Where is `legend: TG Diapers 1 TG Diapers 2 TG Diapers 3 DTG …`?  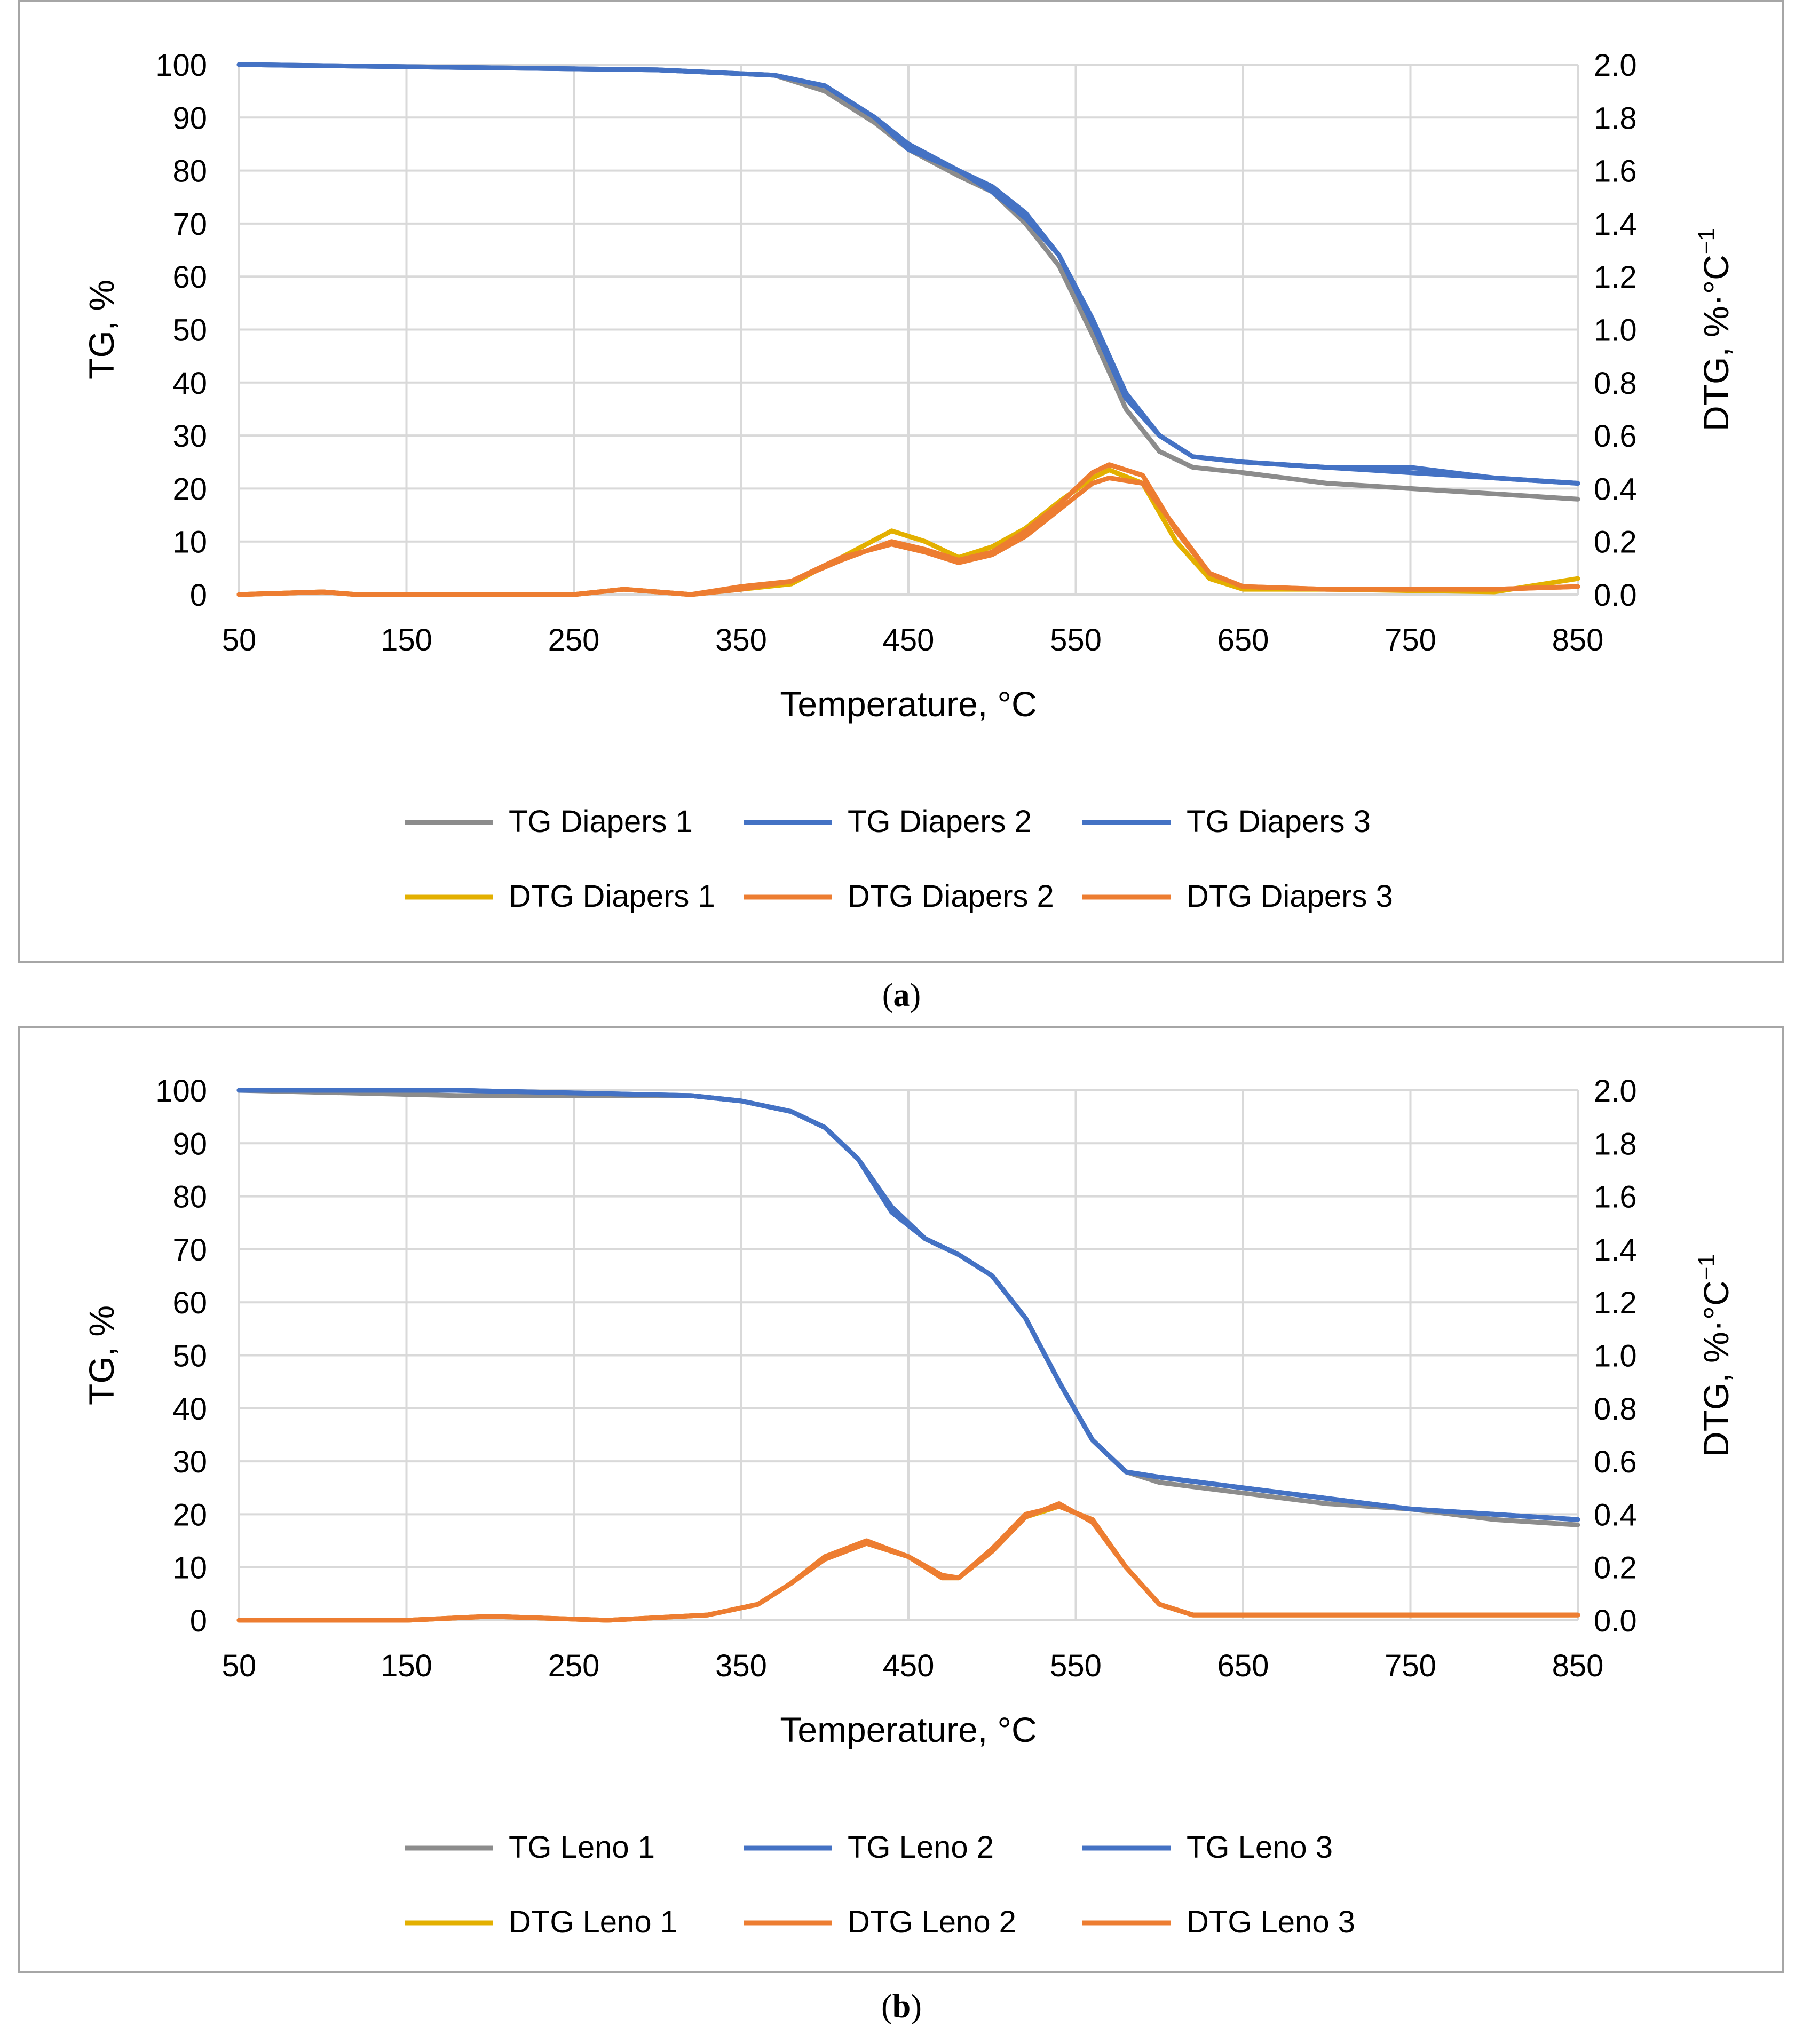
legend: TG Diapers 1 TG Diapers 2 TG Diapers 3 DTG … is located at coordinates (899, 859).